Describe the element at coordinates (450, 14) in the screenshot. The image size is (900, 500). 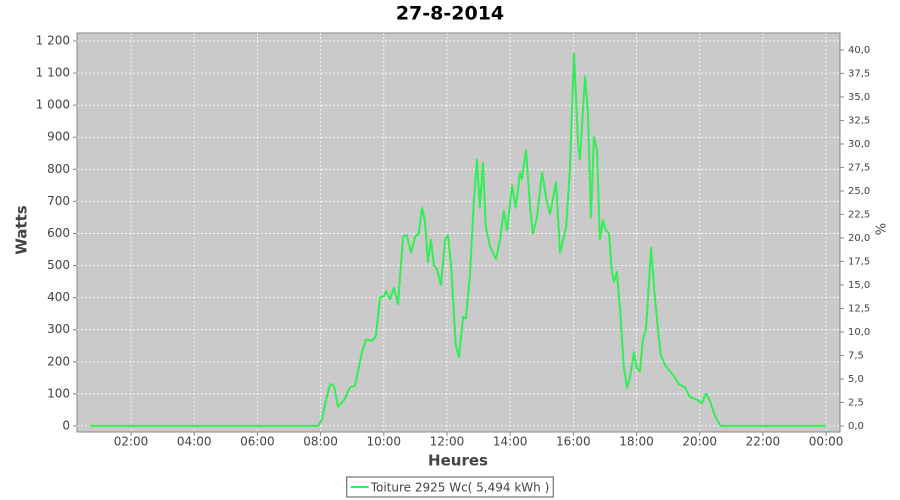
I see `chart-title: 27-8-2014` at that location.